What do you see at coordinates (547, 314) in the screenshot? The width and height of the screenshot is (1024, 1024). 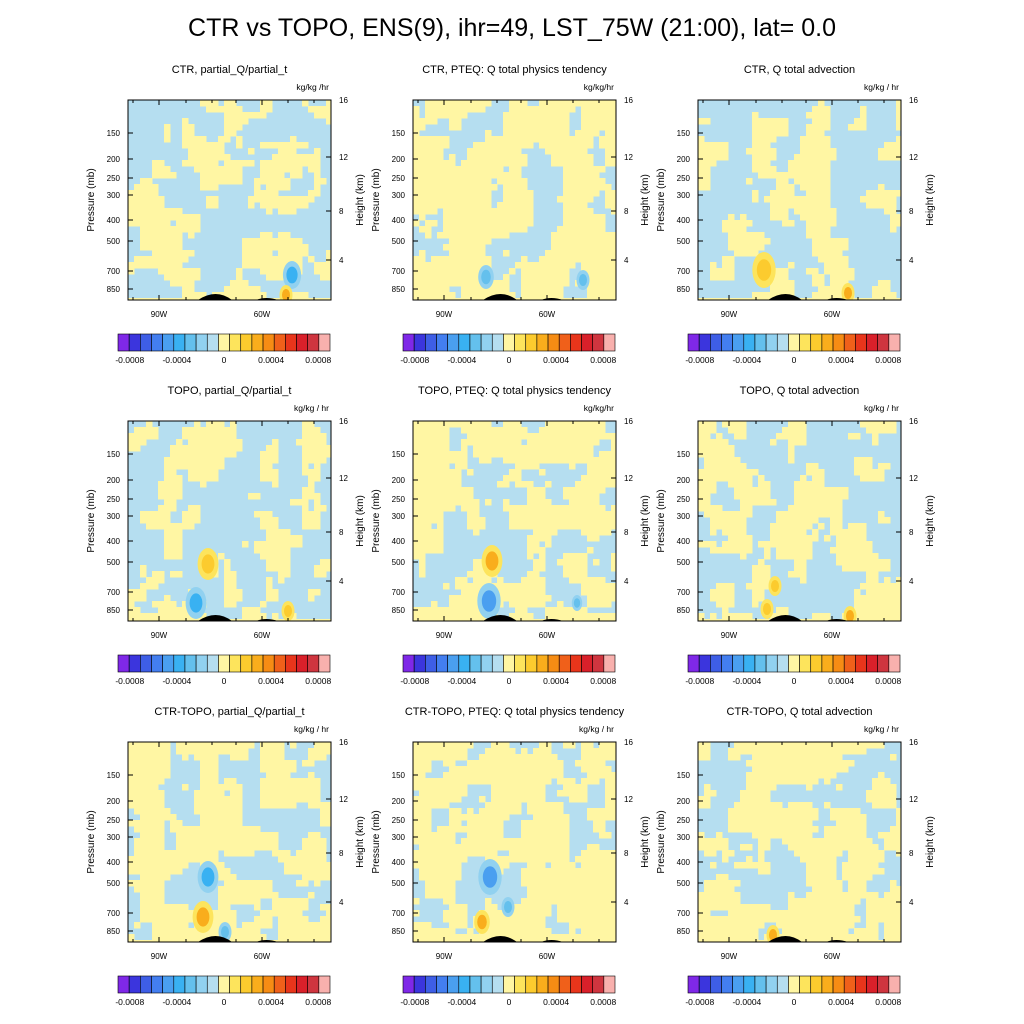 I see `lon-tick-label: 60W` at bounding box center [547, 314].